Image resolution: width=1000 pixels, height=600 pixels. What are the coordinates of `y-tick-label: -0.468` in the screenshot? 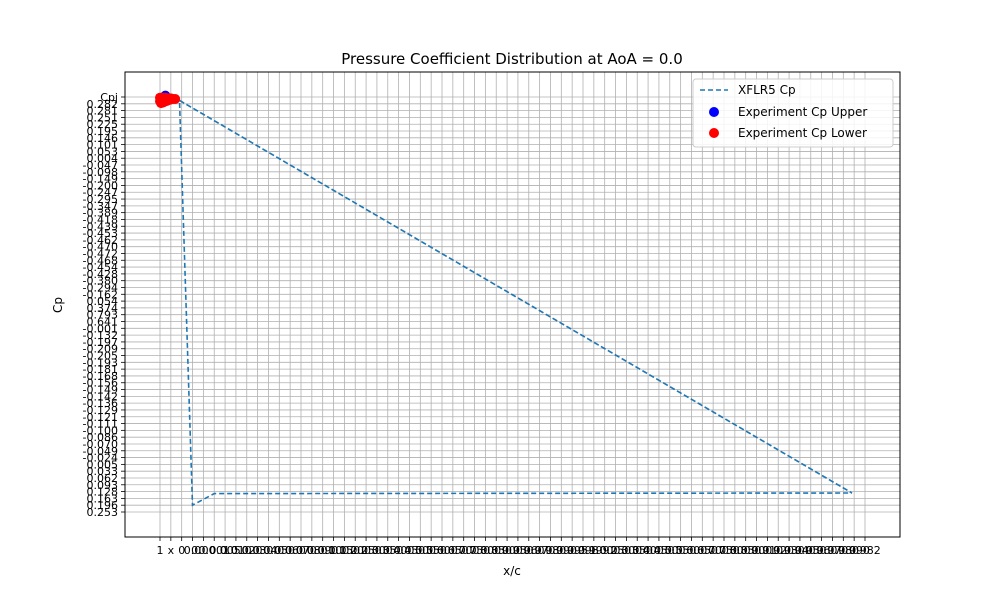 It's located at (100, 260).